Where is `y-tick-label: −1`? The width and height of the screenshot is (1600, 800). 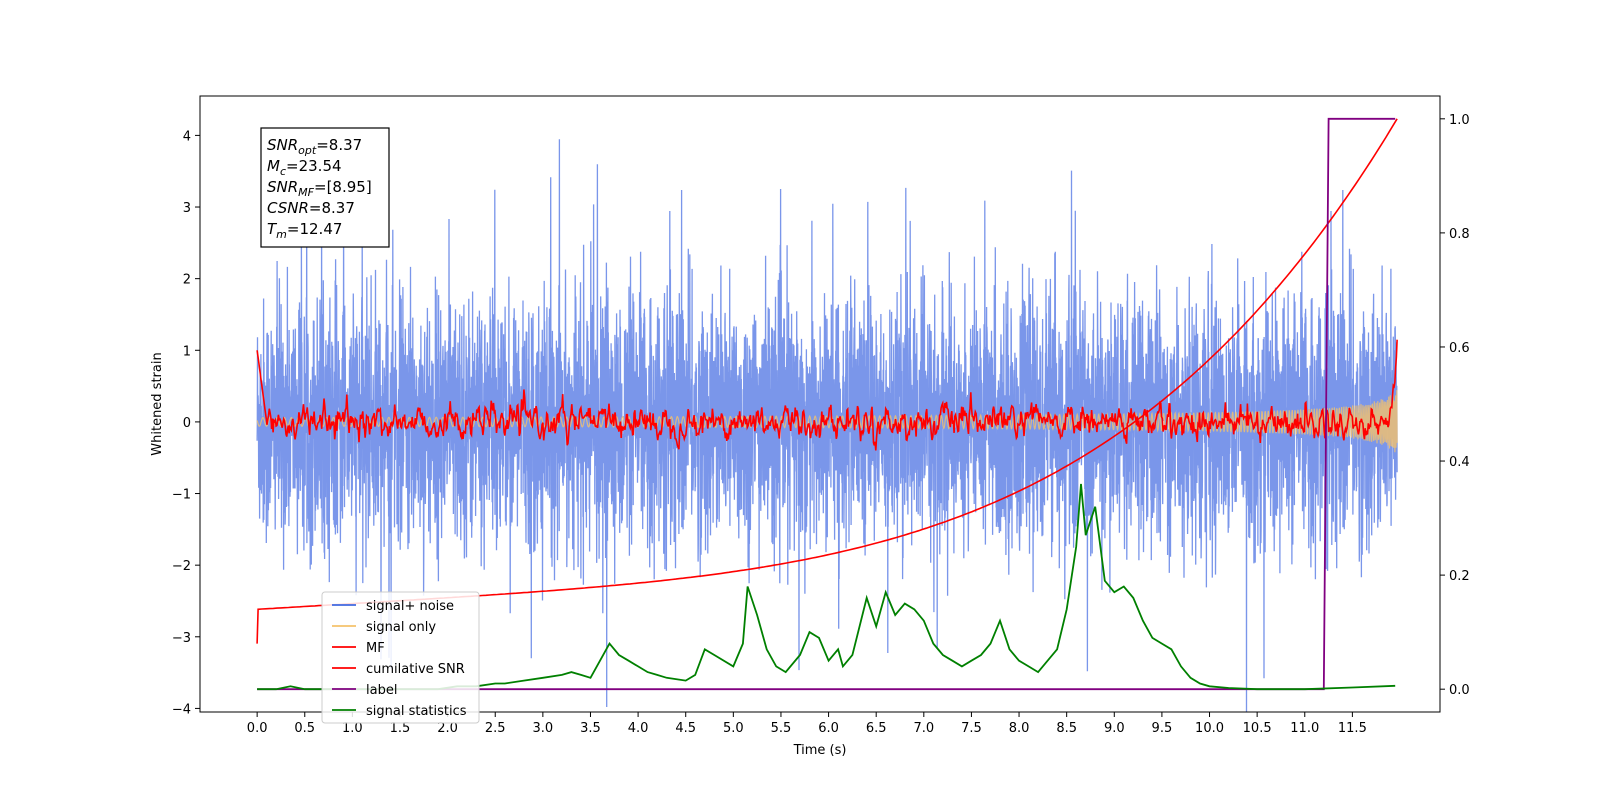
y-tick-label: −1 is located at coordinates (181, 495).